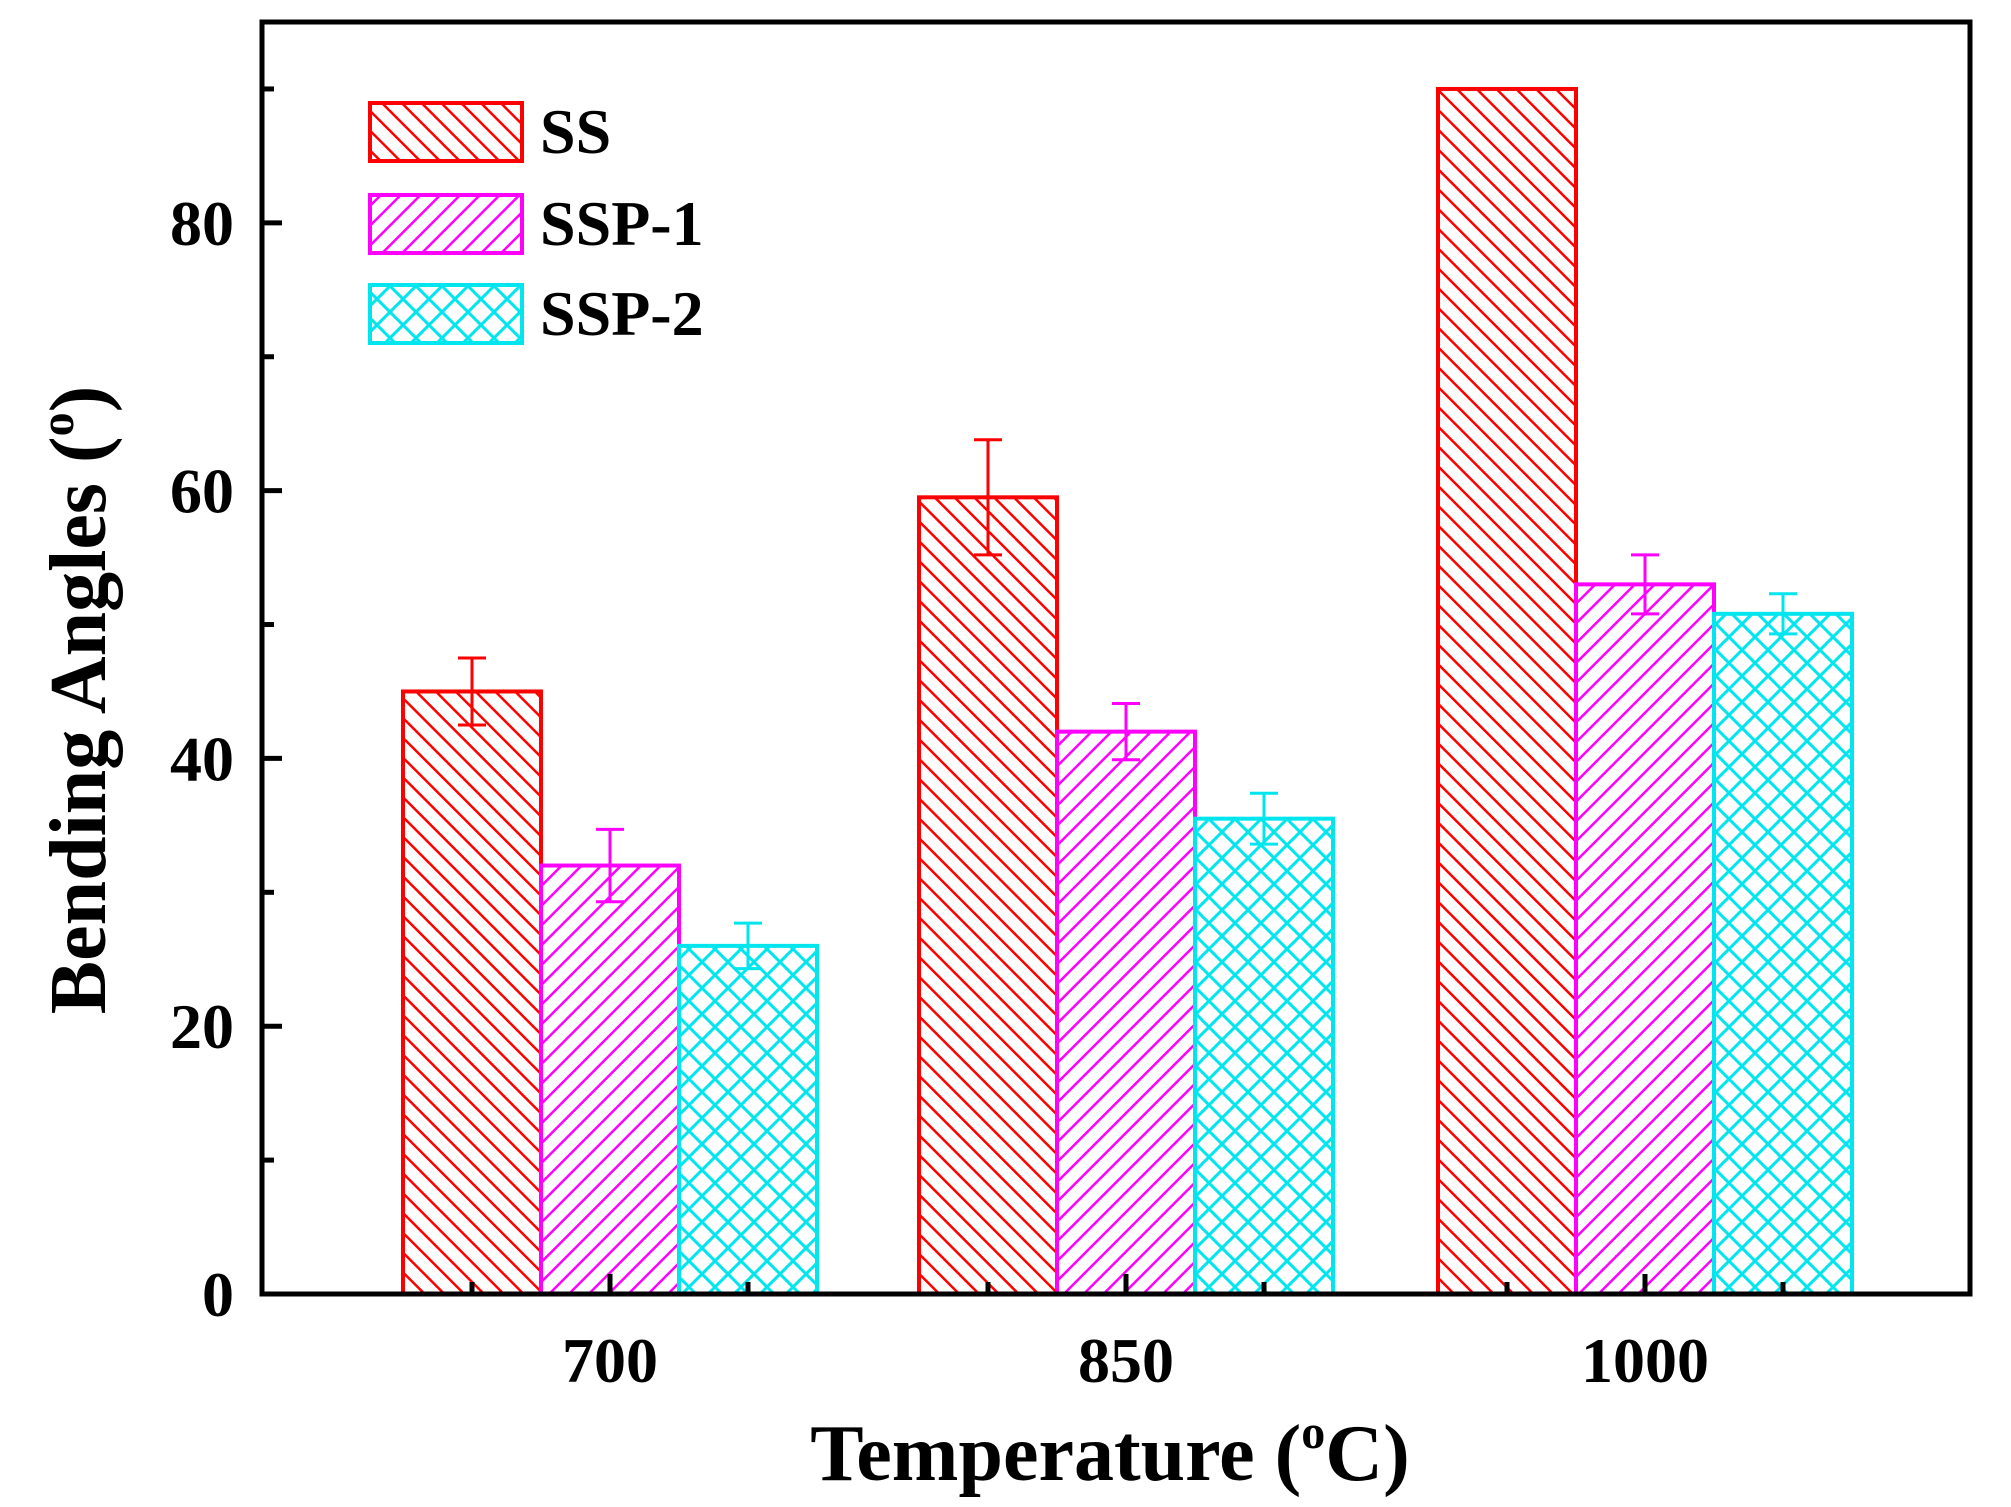 This screenshot has width=2011, height=1507. What do you see at coordinates (79, 725) in the screenshot?
I see `y-axis-title-main: Bending Angles (` at bounding box center [79, 725].